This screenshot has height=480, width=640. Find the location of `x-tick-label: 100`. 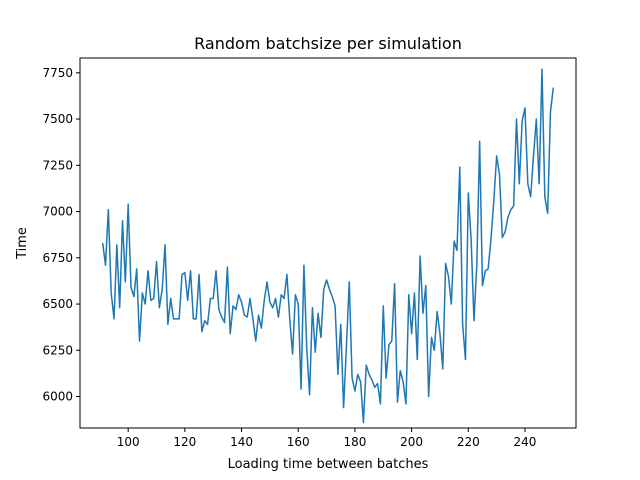

x-tick-label: 100 is located at coordinates (128, 442).